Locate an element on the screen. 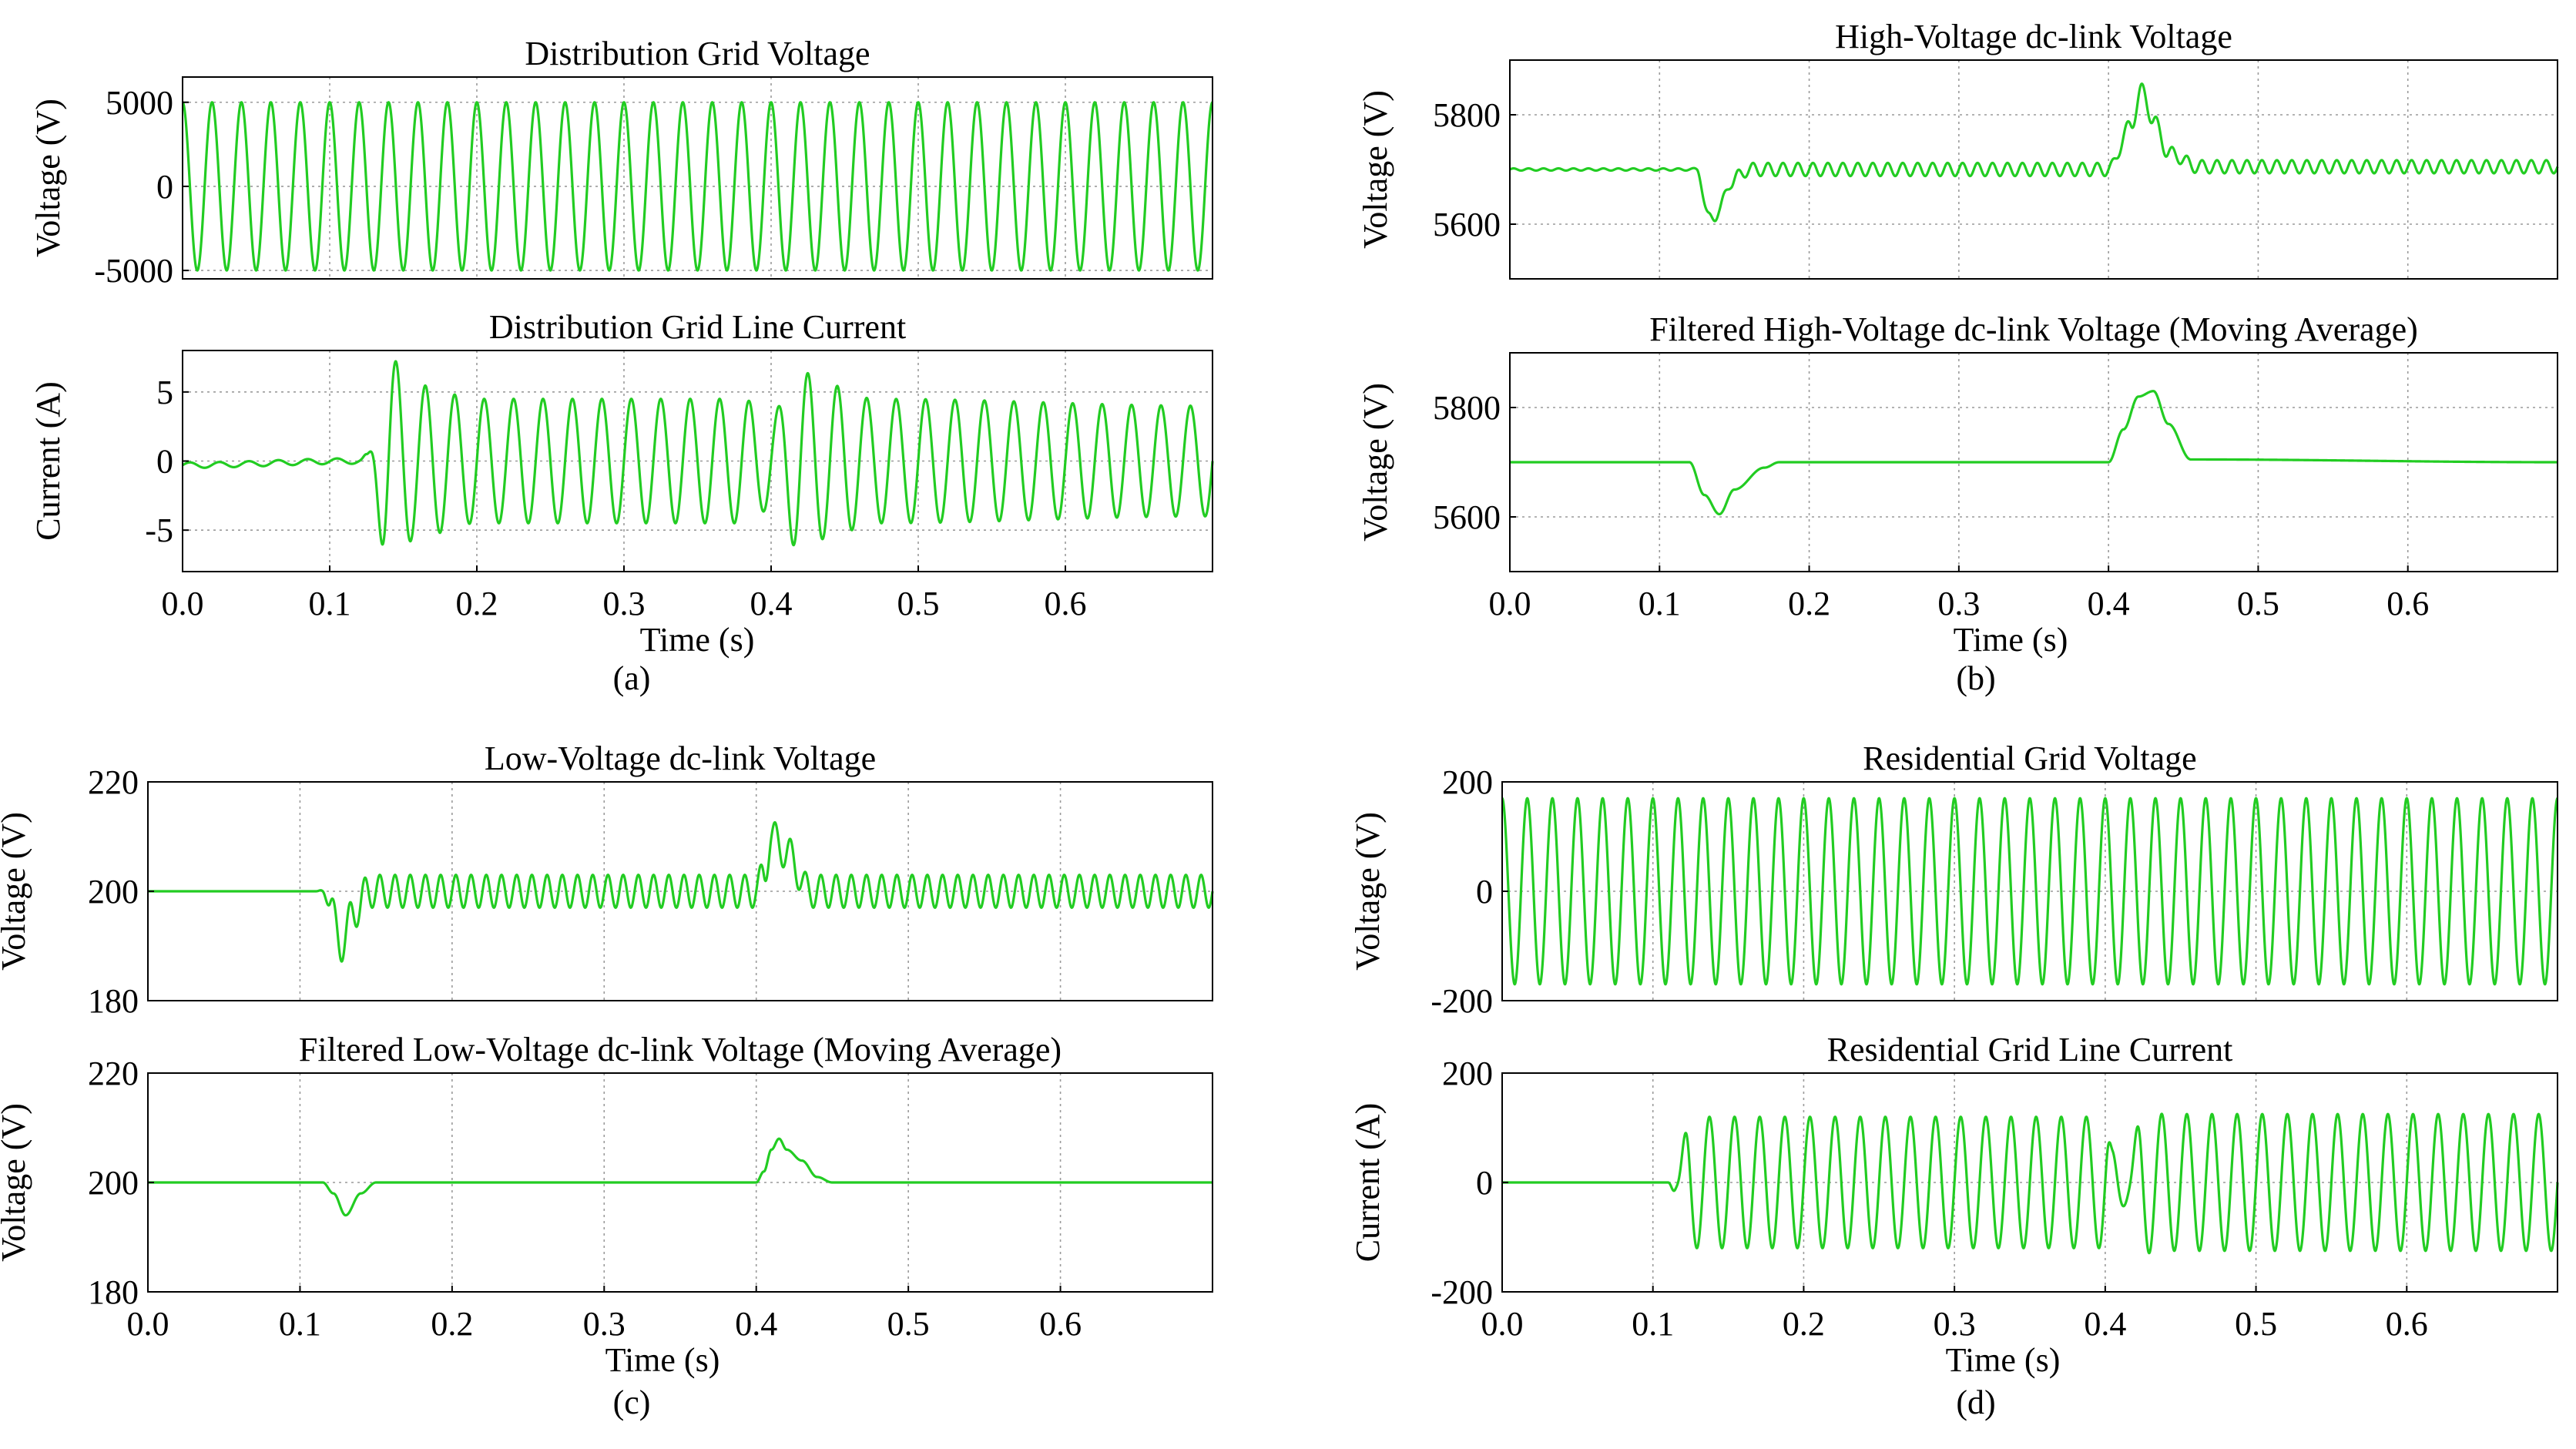 This screenshot has height=1449, width=2576. y-tick-label: 5000 is located at coordinates (139, 103).